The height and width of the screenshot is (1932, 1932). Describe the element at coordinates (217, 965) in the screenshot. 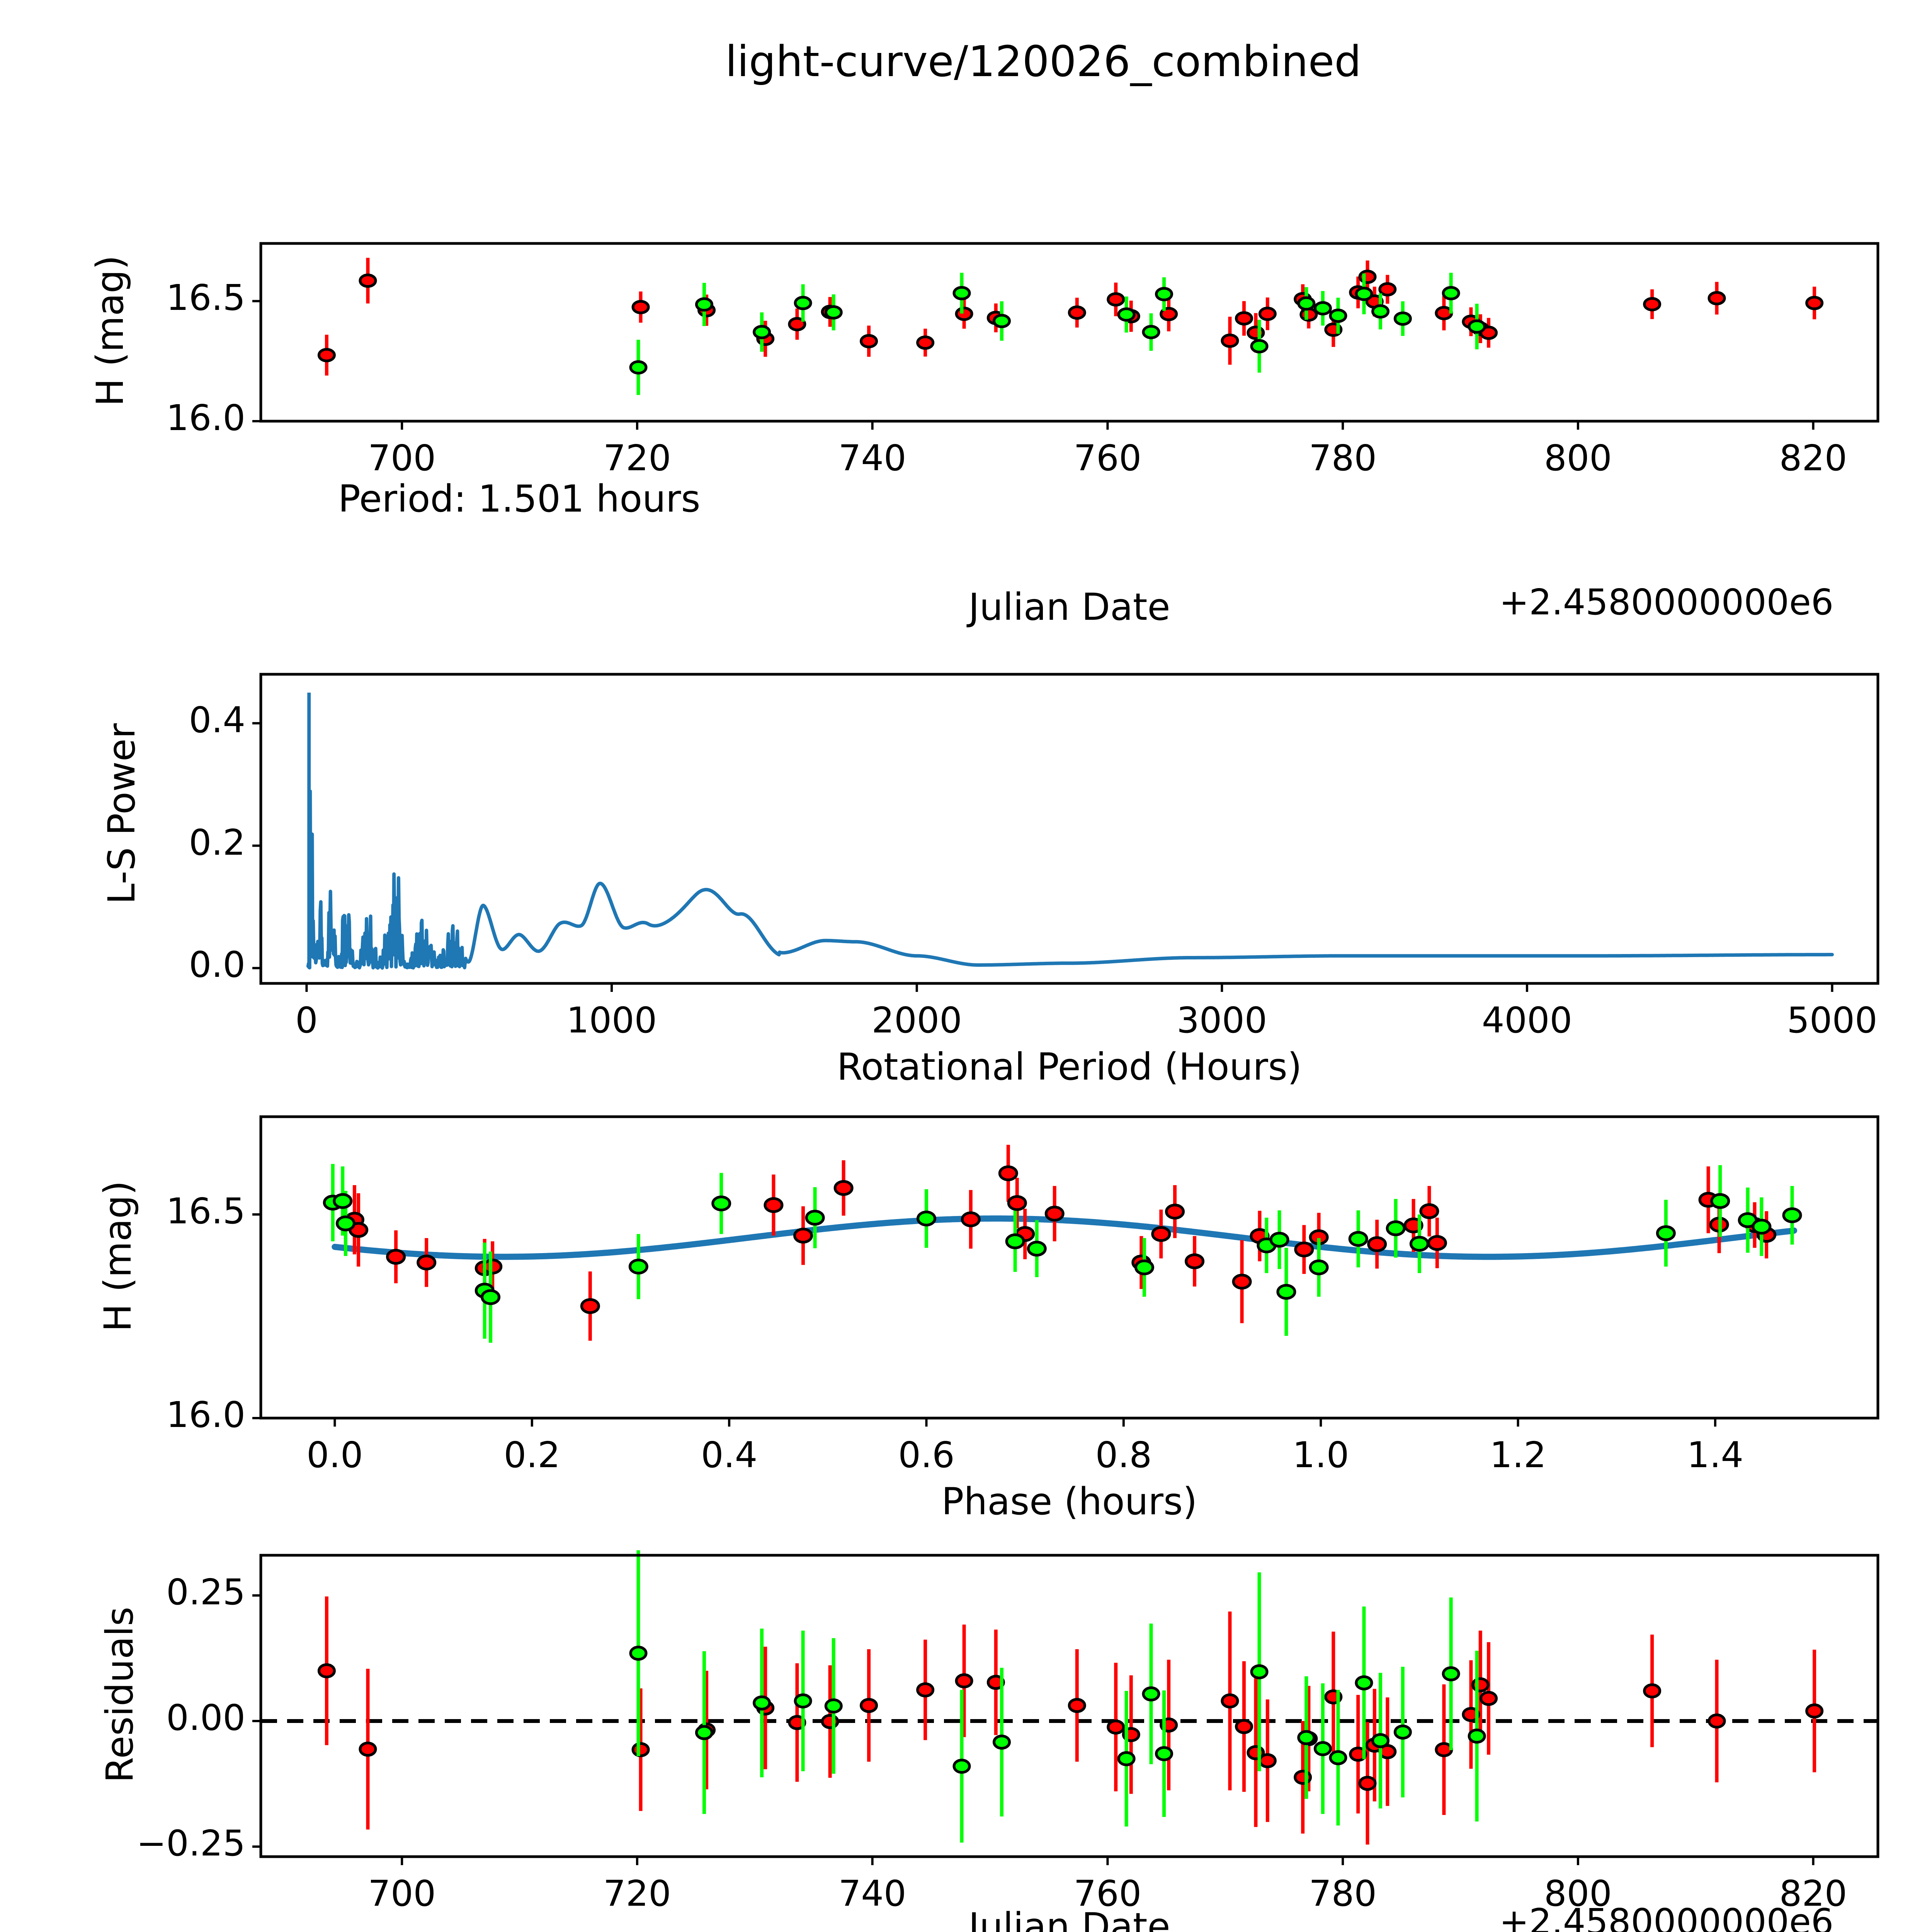

I see `periodogram-ytick-0p0: 0.0` at that location.